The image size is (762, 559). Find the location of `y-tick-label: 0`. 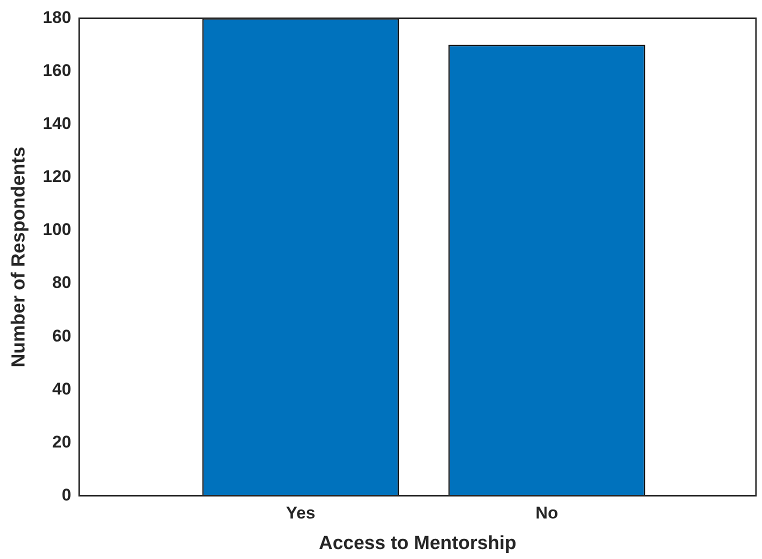

y-tick-label: 0 is located at coordinates (67, 494).